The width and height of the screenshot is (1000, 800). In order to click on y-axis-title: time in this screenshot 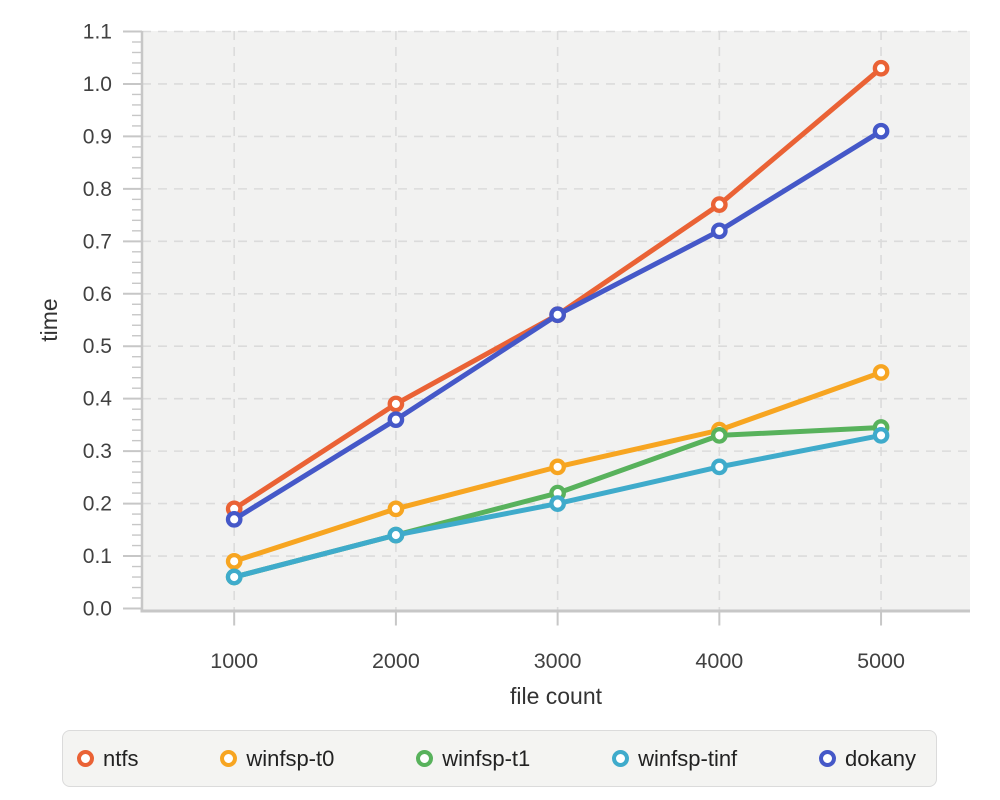, I will do `click(49, 319)`.